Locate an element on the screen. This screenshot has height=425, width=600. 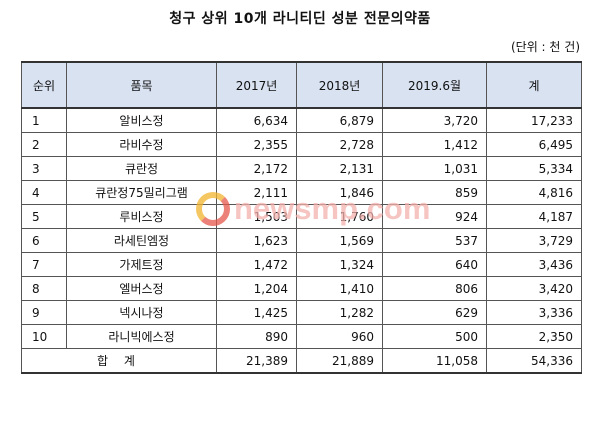
table-row: 10 라니빅에스정 890 960 500 2,350 is located at coordinates (301, 336).